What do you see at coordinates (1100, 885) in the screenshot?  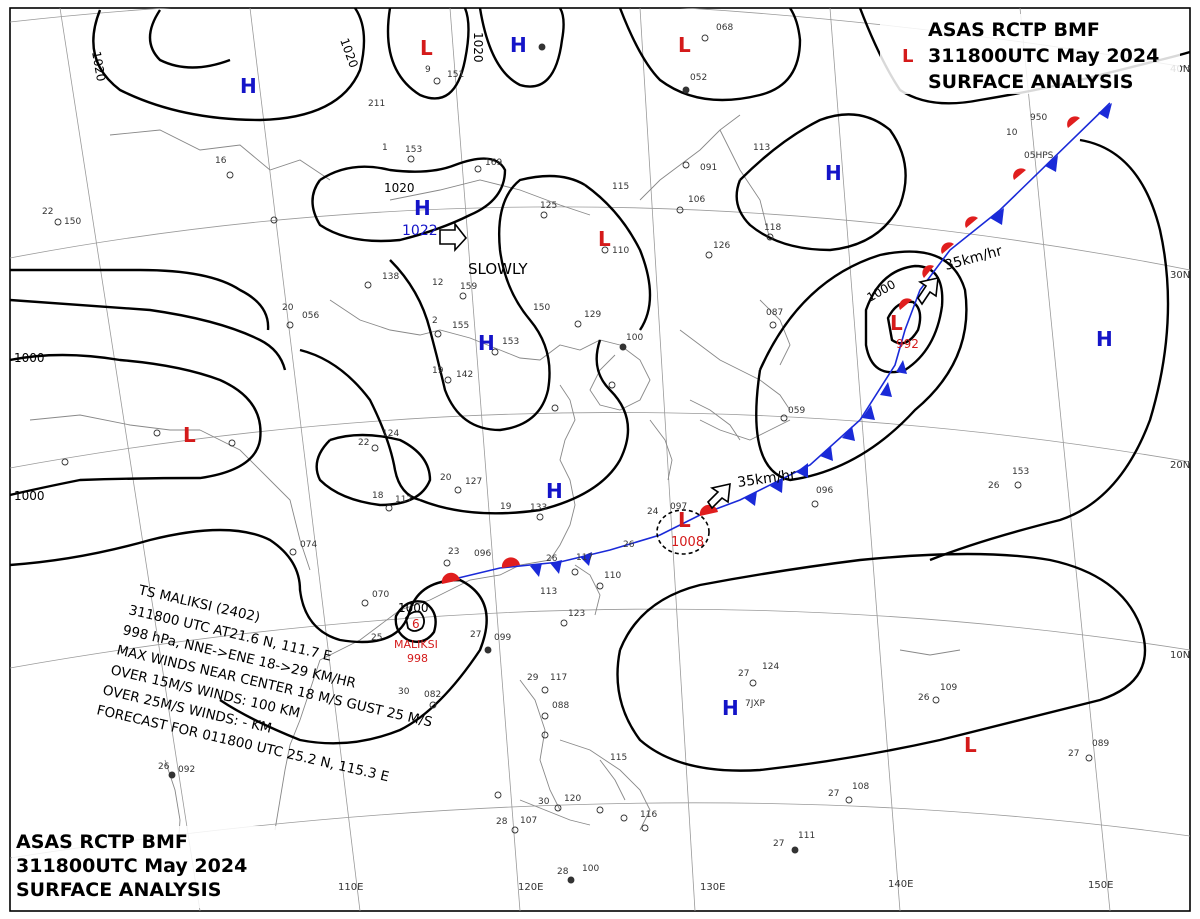 I see `lon-label-150e: 150E` at bounding box center [1100, 885].